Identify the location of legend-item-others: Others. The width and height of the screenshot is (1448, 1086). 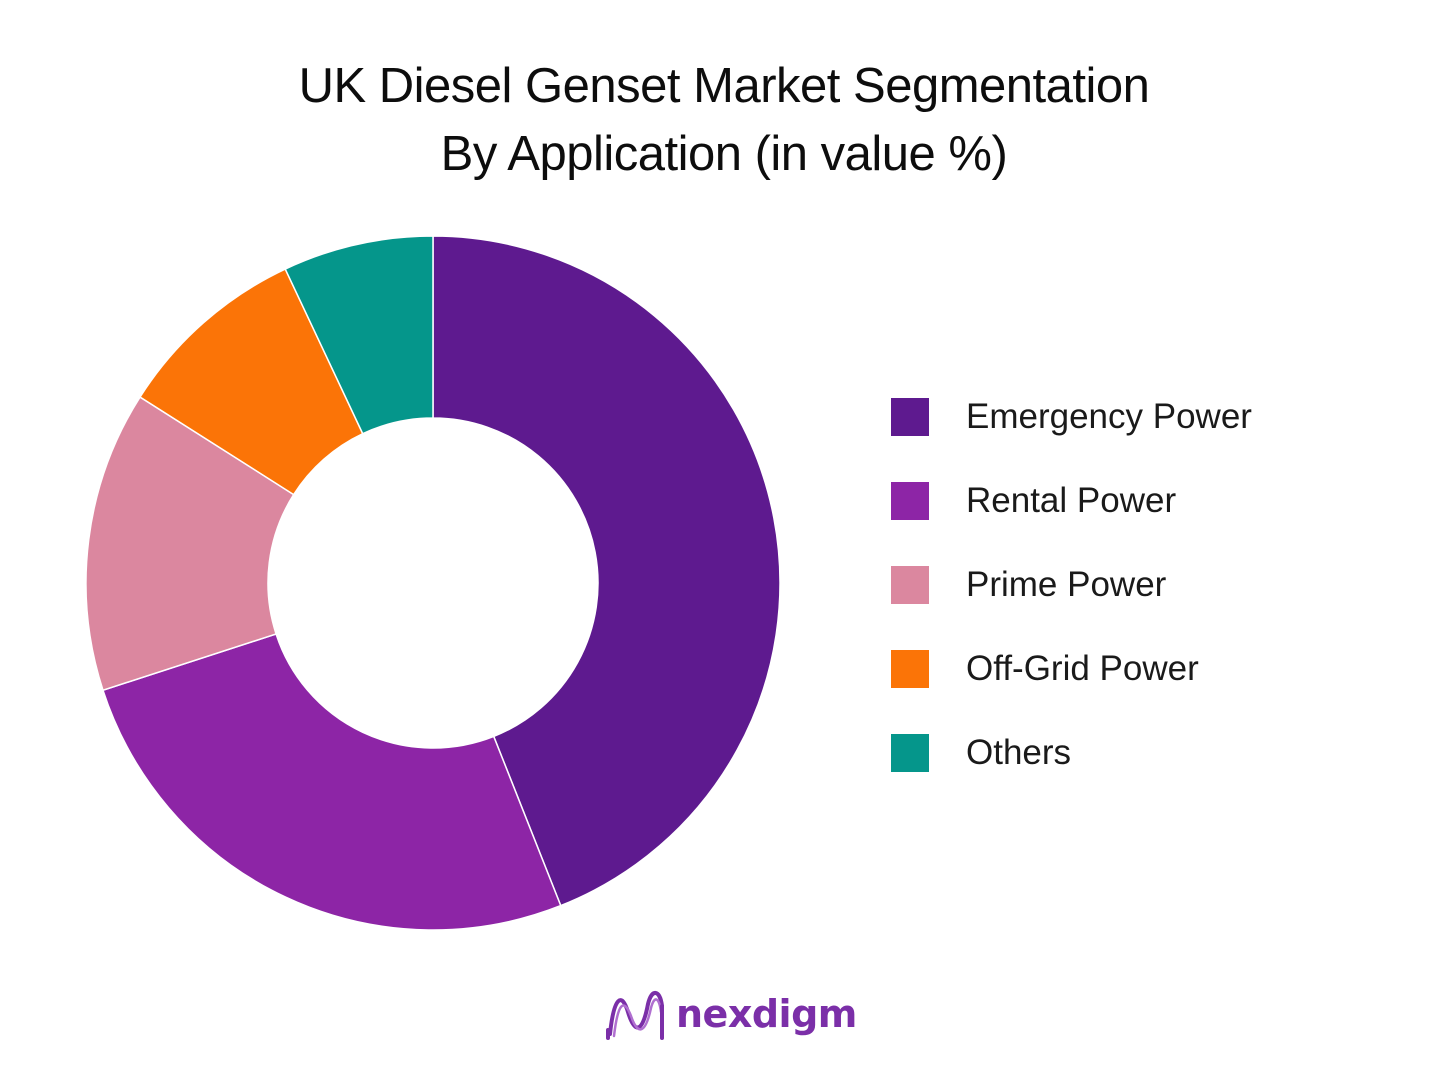
(1071, 776).